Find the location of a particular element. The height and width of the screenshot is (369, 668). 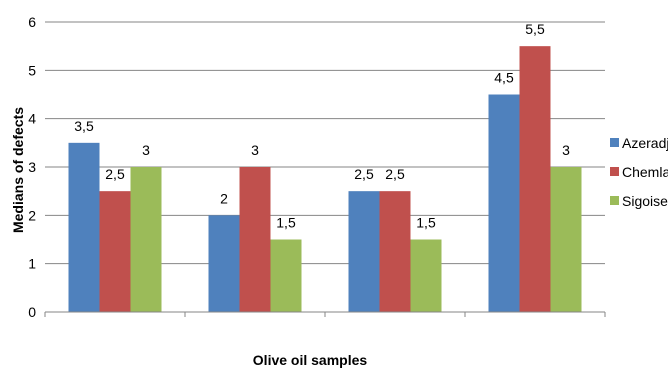

legend-label-azeradj: Azeradj is located at coordinates (645, 143).